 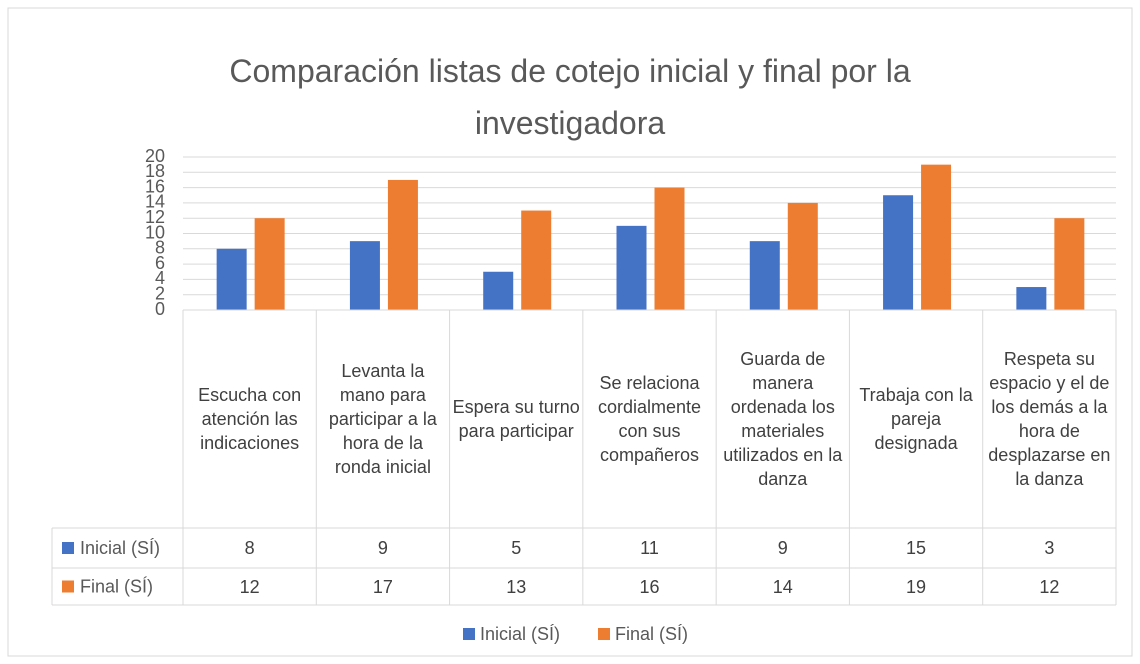 I want to click on y-tick-label: 8, so click(x=160, y=248).